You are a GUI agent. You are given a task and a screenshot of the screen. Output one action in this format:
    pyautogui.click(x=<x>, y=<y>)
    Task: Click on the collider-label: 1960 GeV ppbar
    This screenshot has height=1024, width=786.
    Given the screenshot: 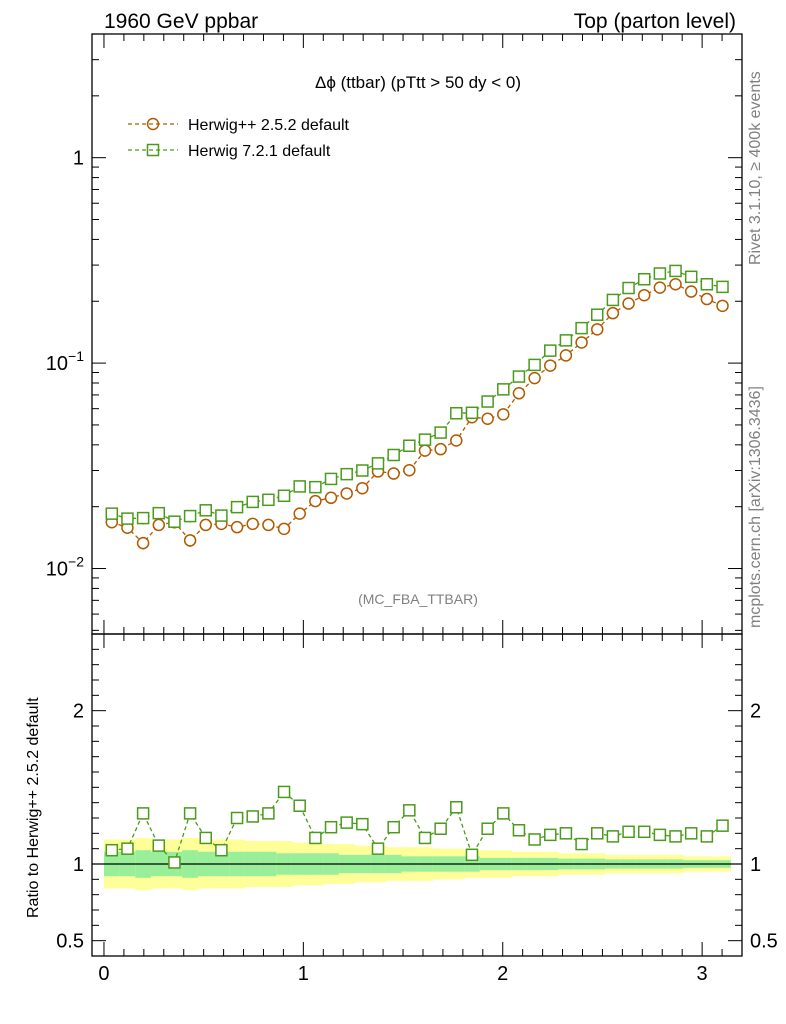 What is the action you would take?
    pyautogui.click(x=181, y=21)
    